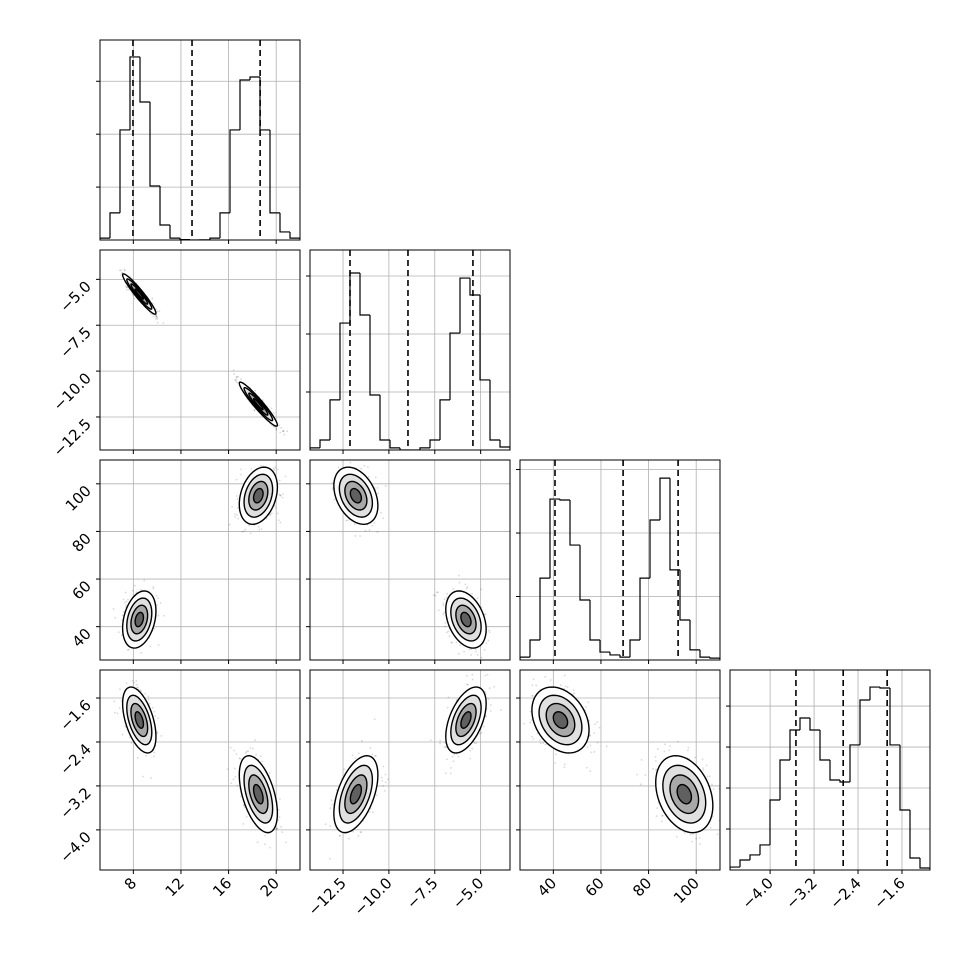 Image resolution: width=970 pixels, height=970 pixels. I want to click on y-tick-label: −2.4, so click(75, 759).